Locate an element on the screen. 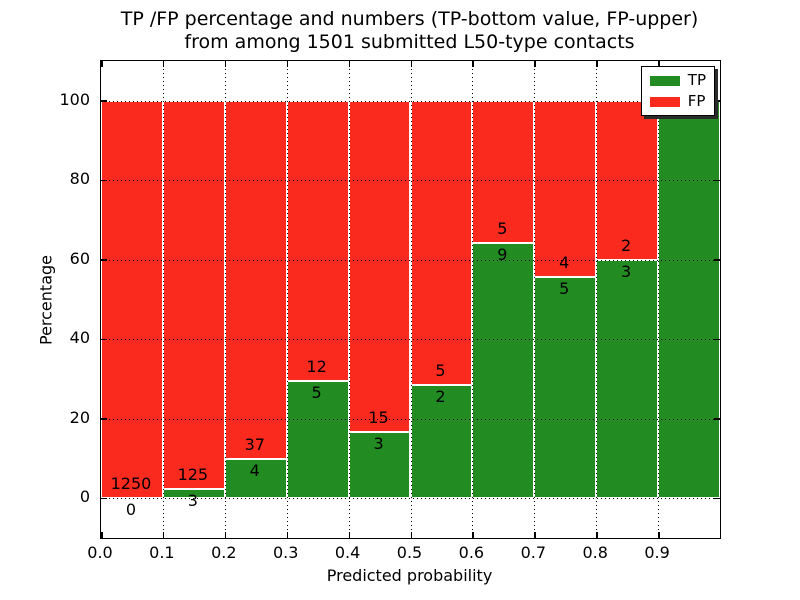 This screenshot has width=800, height=600. bar-label-tp: 4 is located at coordinates (254, 471).